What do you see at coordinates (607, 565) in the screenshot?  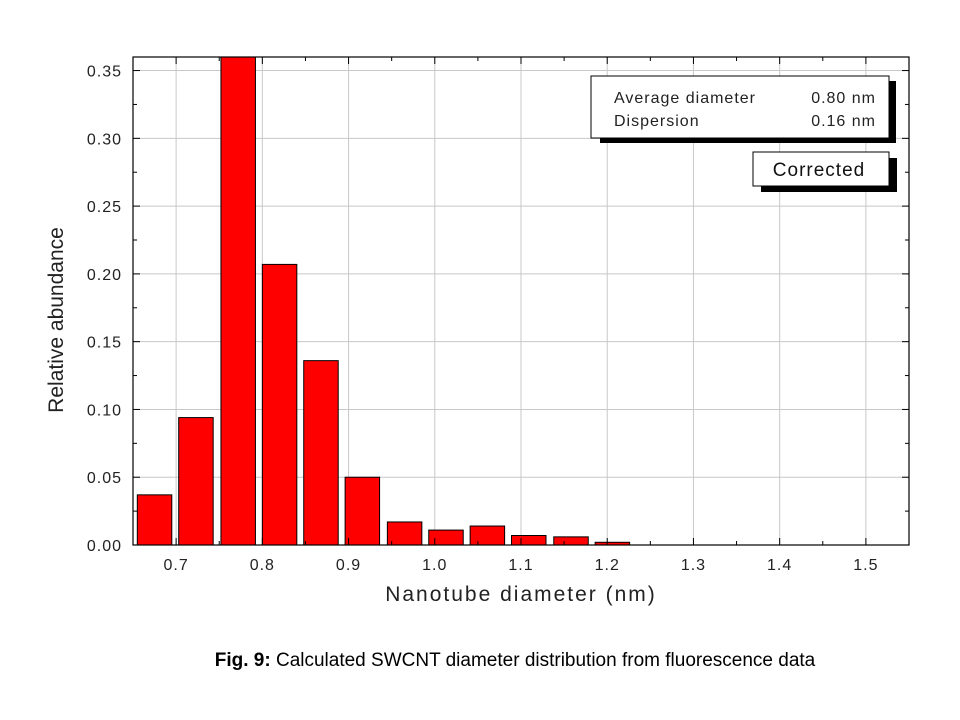 I see `x-tick-label: 1.2` at bounding box center [607, 565].